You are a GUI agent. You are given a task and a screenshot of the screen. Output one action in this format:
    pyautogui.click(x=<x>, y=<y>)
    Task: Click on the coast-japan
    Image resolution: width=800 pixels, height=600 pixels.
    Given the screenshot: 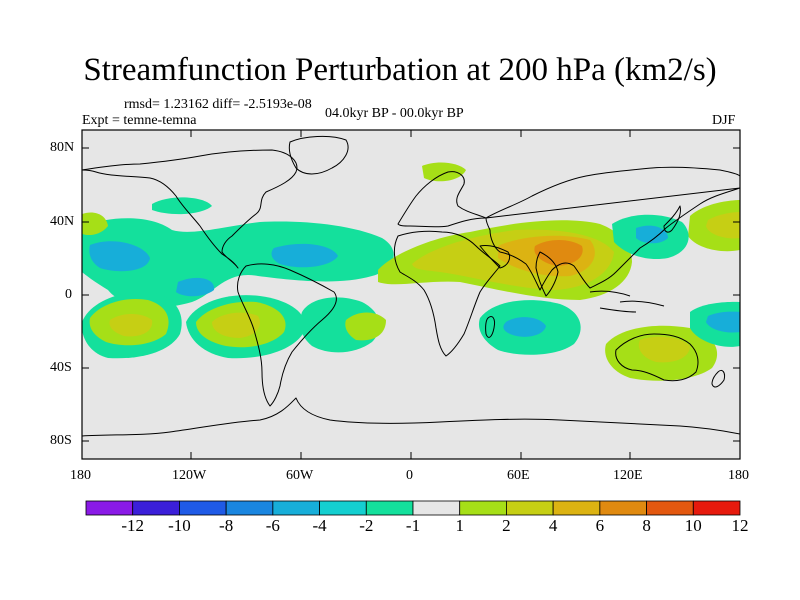 What is the action you would take?
    pyautogui.click(x=672, y=219)
    